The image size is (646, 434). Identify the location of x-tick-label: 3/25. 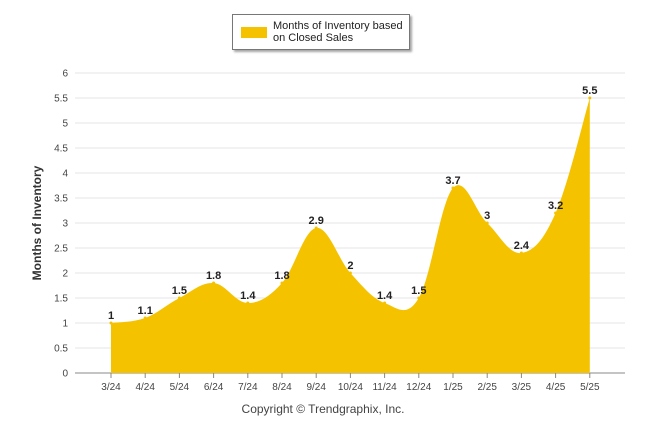
(522, 387).